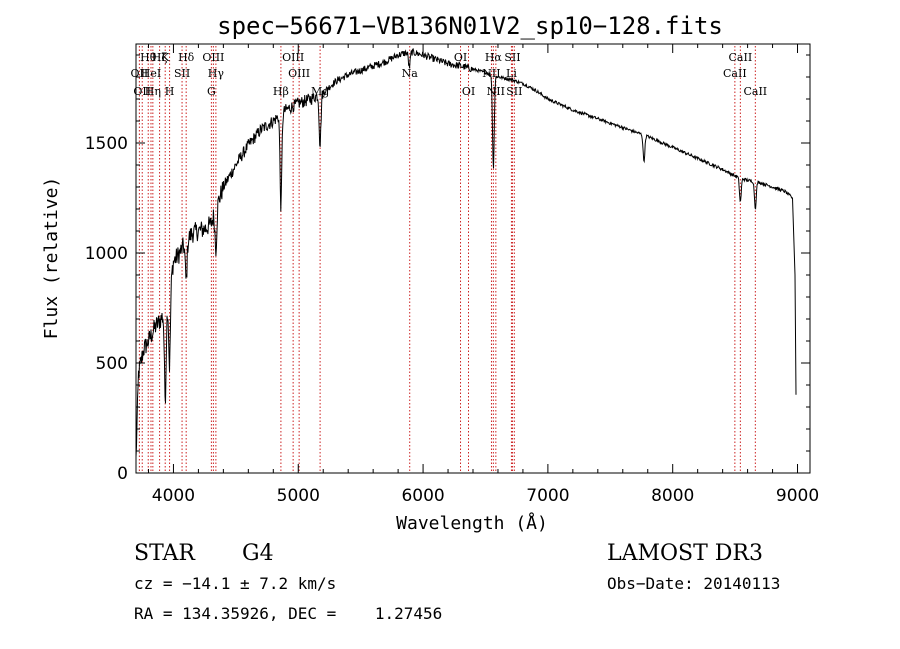  I want to click on line-marker-label: Hγ, so click(216, 73).